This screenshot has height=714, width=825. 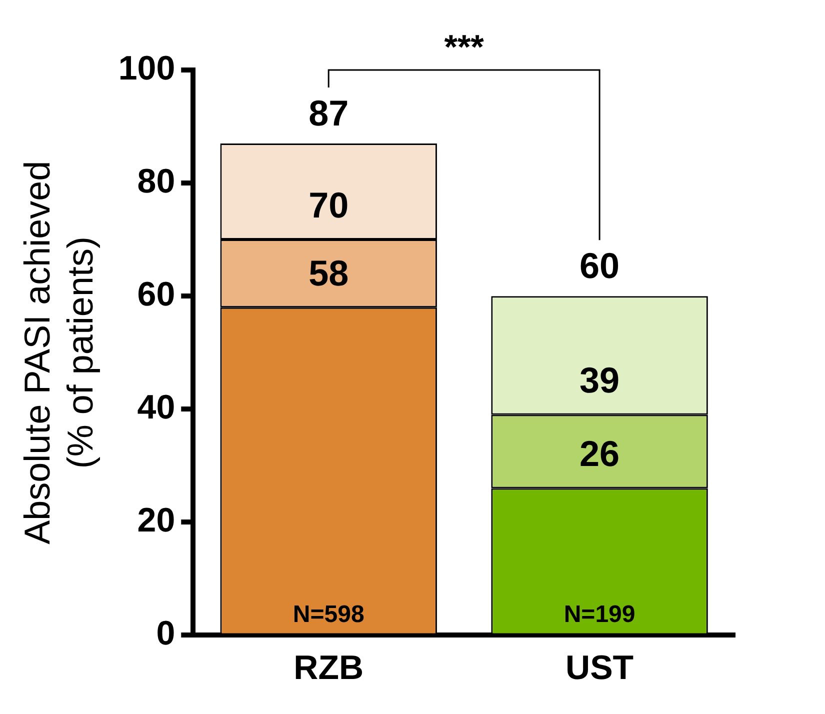 What do you see at coordinates (328, 205) in the screenshot?
I see `annotation: 70` at bounding box center [328, 205].